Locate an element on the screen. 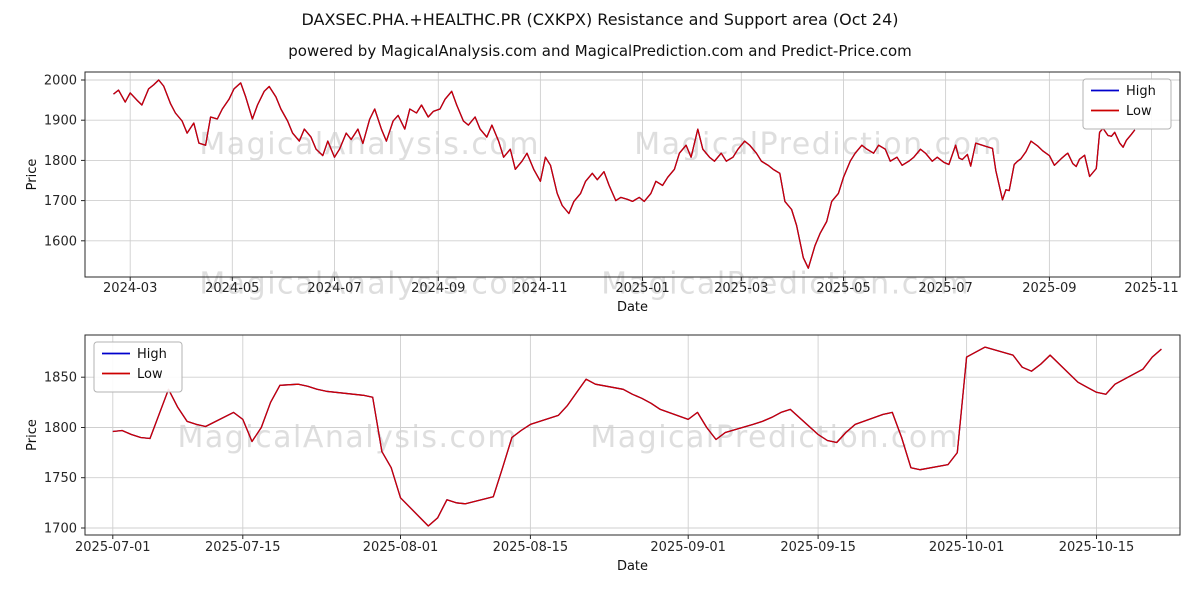  y-tick-label: 1900 is located at coordinates (60, 121).